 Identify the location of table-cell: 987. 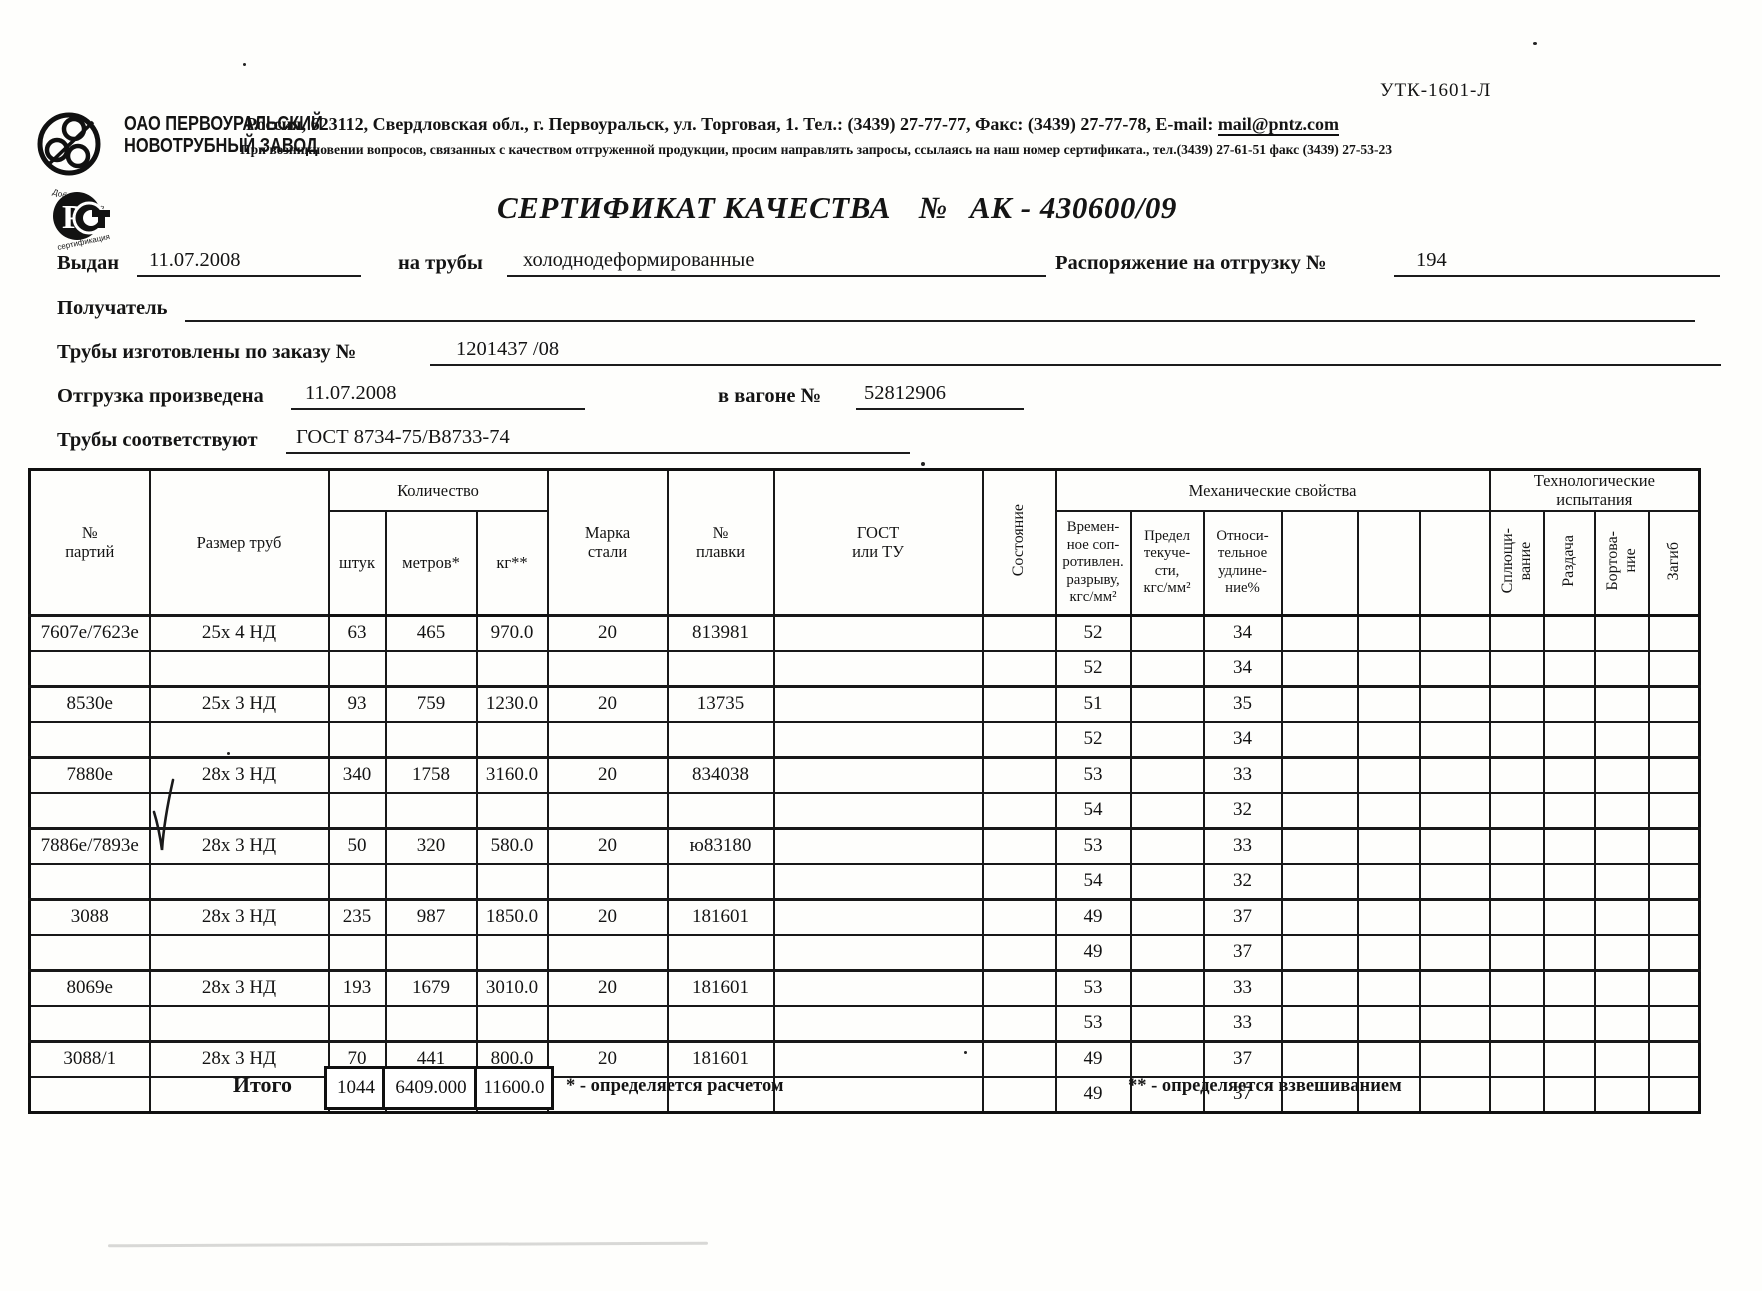
(431, 916).